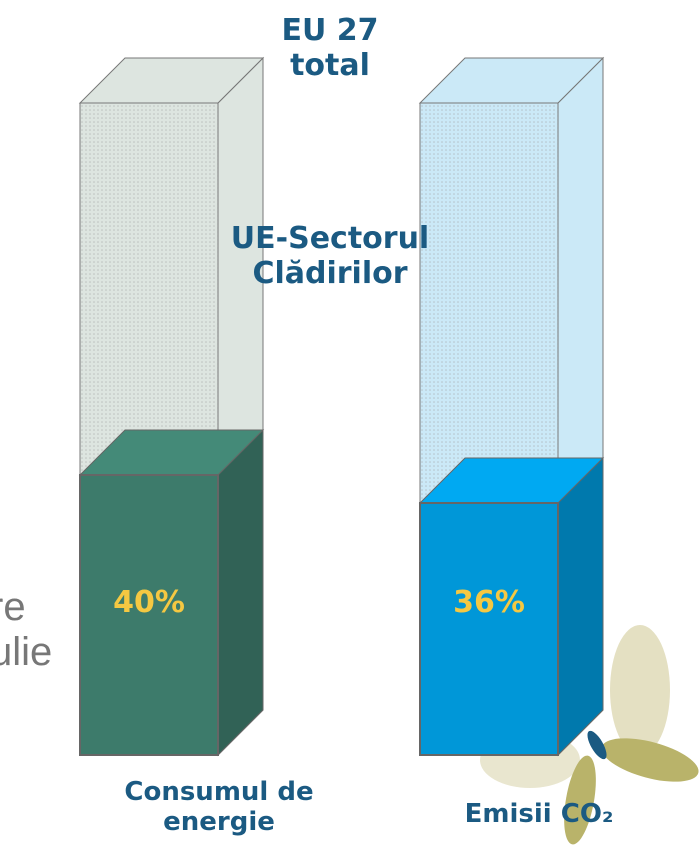  Describe the element at coordinates (489, 602) in the screenshot. I see `value-label: 36%` at that location.